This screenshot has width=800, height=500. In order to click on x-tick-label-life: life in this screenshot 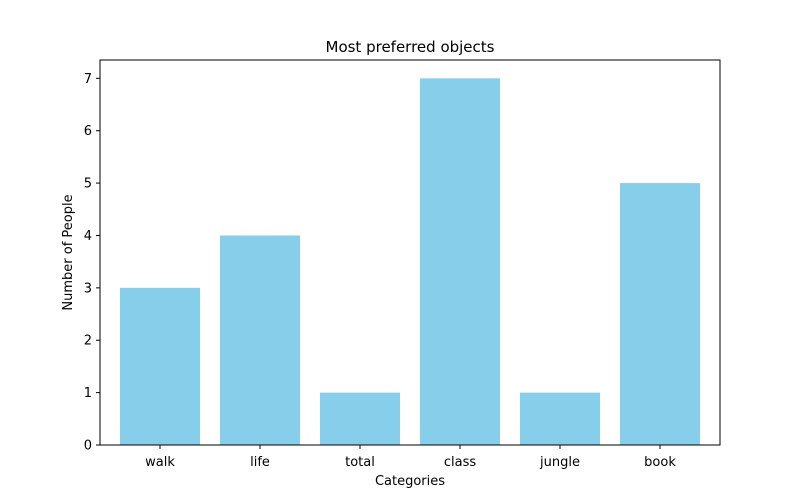, I will do `click(260, 462)`.